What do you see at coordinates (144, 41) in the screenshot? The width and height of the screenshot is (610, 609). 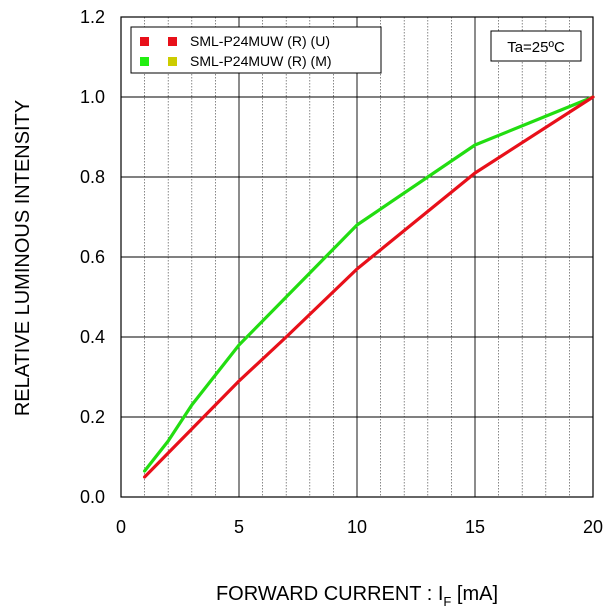 I see `legend-marker-1a` at bounding box center [144, 41].